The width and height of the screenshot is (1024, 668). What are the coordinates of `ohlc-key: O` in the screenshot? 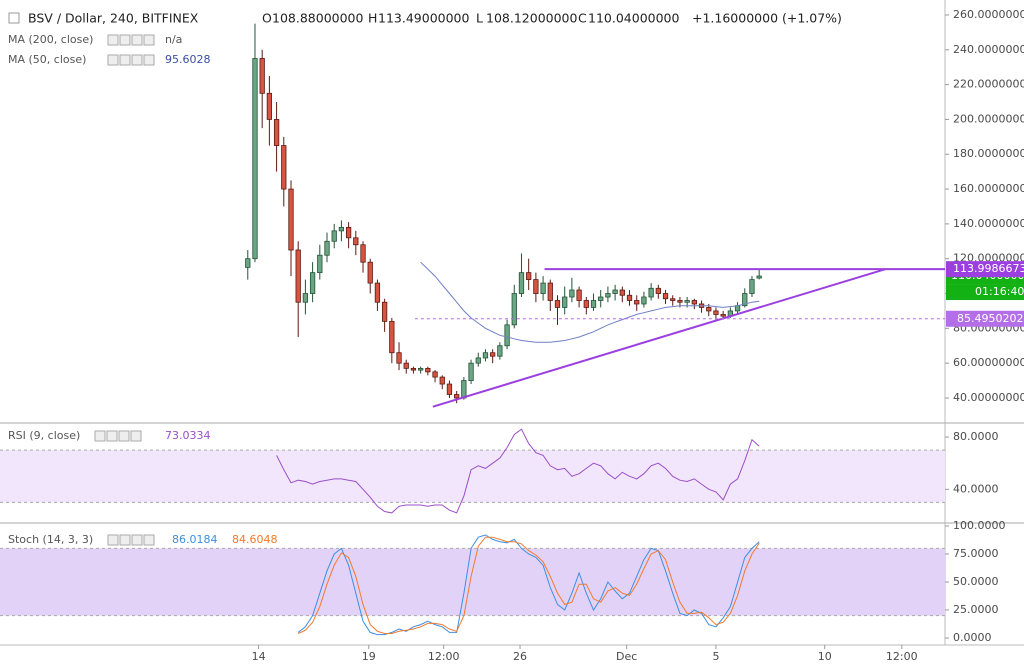 It's located at (267, 18).